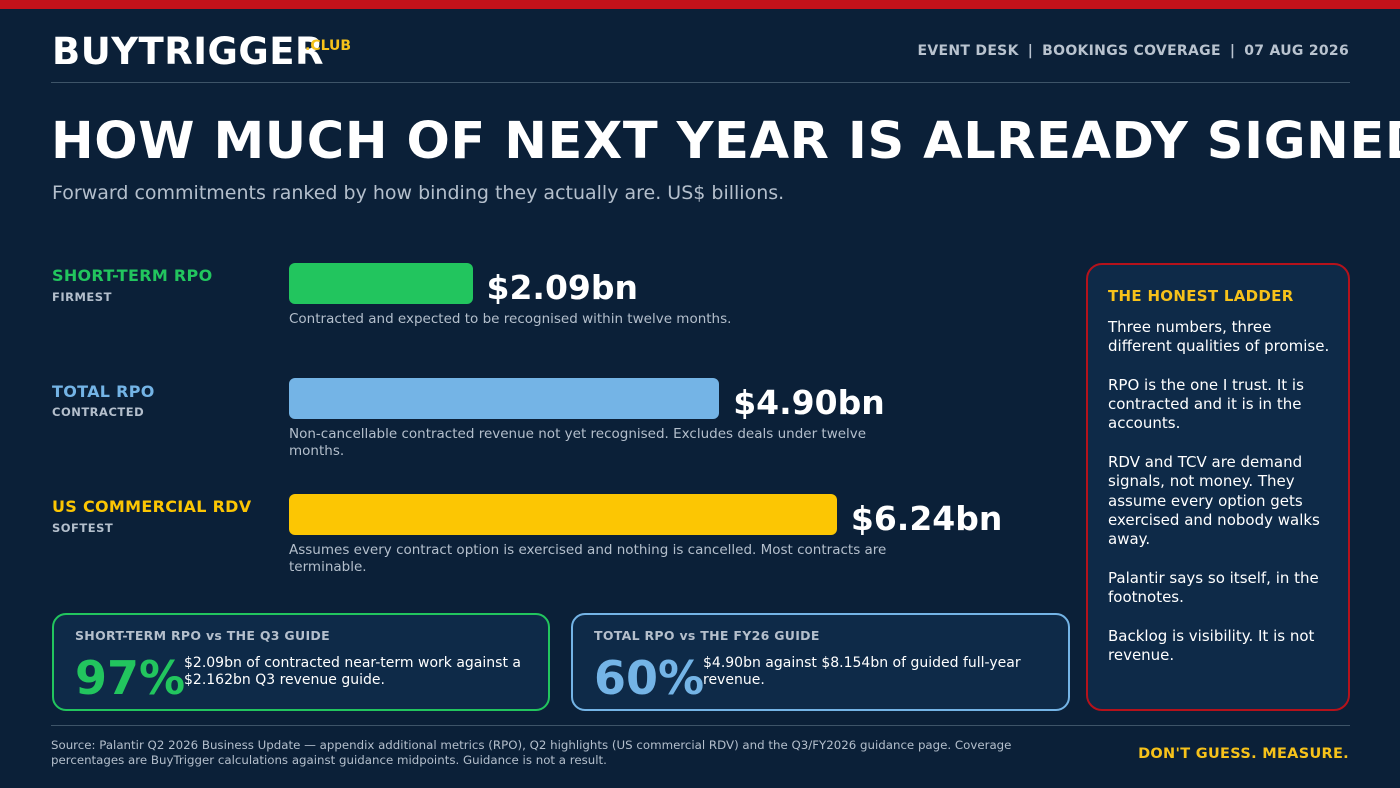  I want to click on coverage-percent: 60%, so click(649, 678).